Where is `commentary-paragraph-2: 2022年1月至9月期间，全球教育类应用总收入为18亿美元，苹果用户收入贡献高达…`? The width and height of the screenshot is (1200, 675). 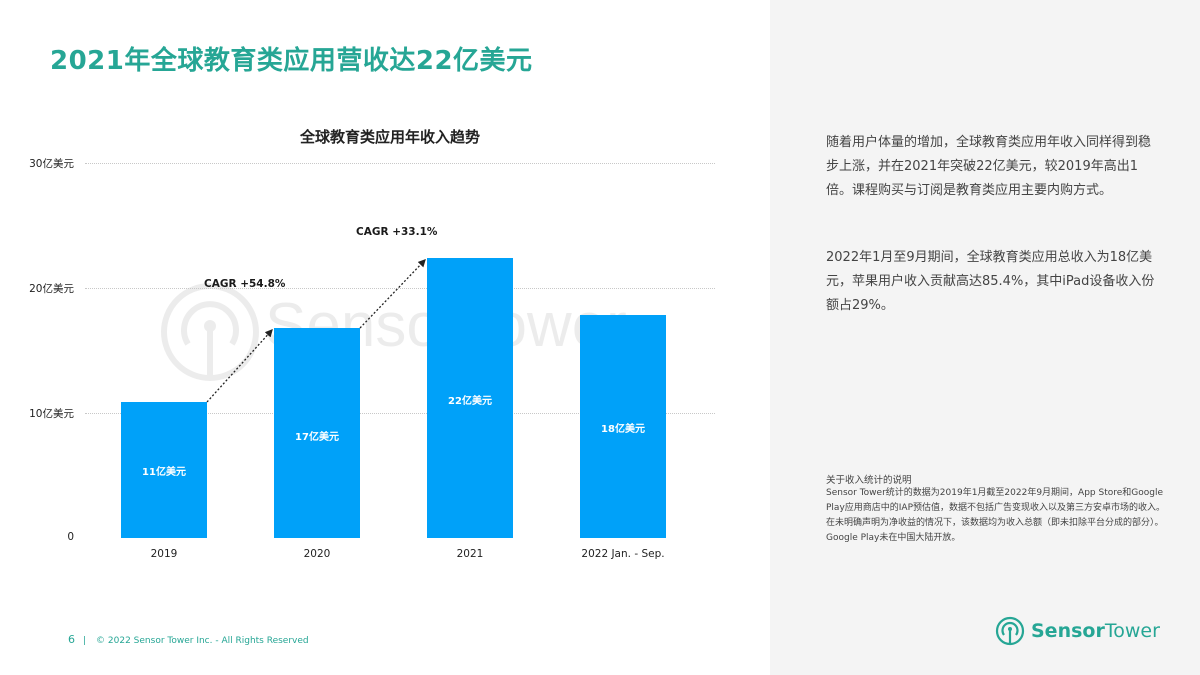 commentary-paragraph-2: 2022年1月至9月期间，全球教育类应用总收入为18亿美元，苹果用户收入贡献高达… is located at coordinates (990, 281).